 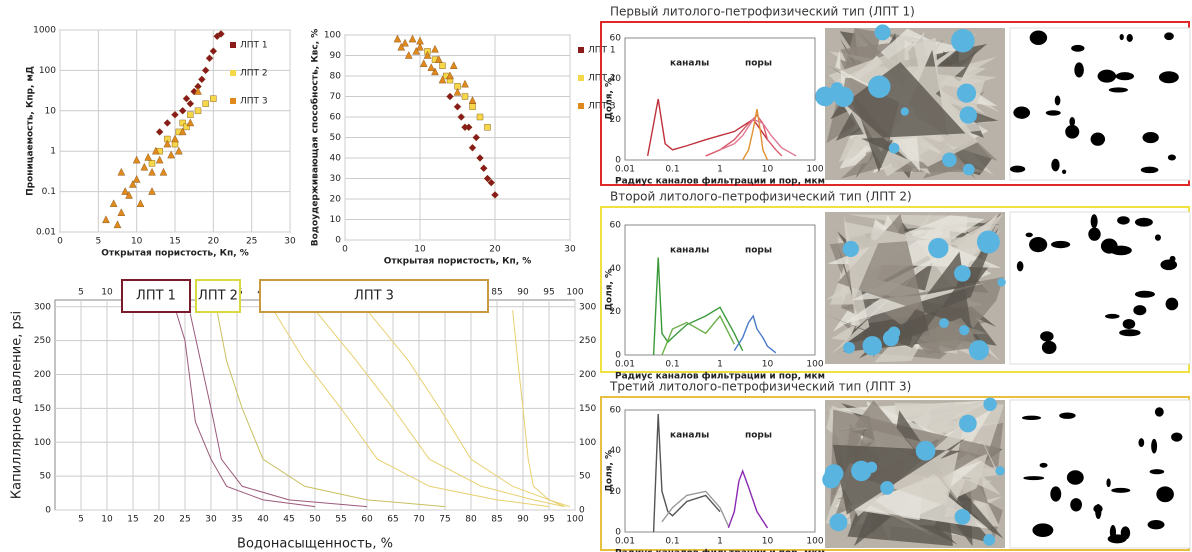 What do you see at coordinates (340, 520) in the screenshot?
I see `x-tick-label: 55` at bounding box center [340, 520].